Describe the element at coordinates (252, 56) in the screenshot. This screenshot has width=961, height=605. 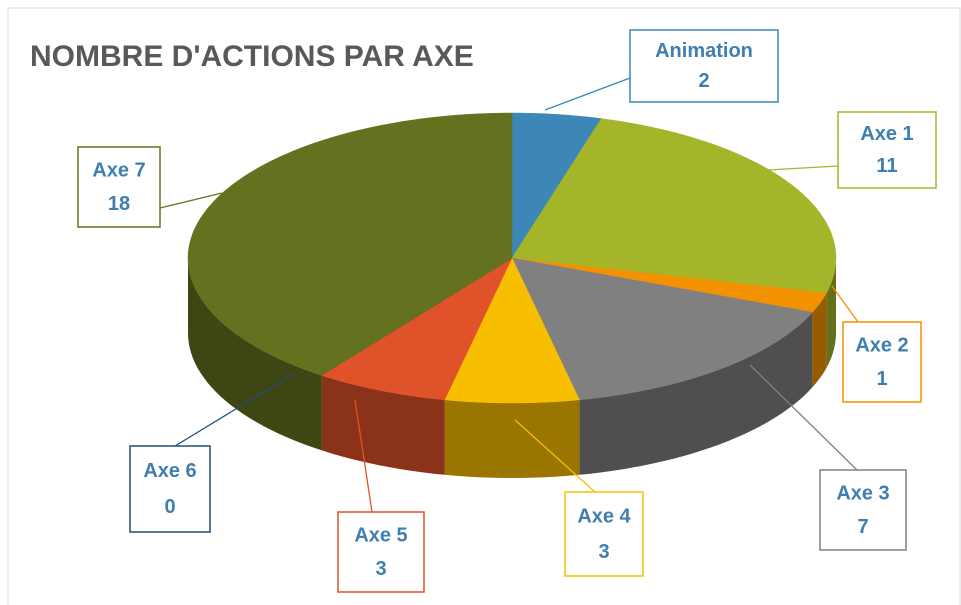
I see `chart-title: NOMBRE D'ACTIONS PAR AXE` at that location.